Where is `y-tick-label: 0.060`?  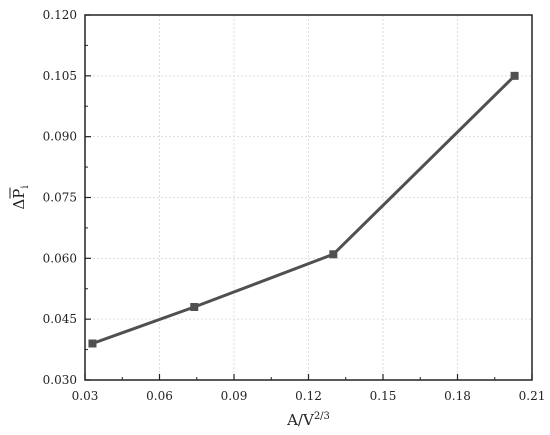 y-tick-label: 0.060 is located at coordinates (60, 258).